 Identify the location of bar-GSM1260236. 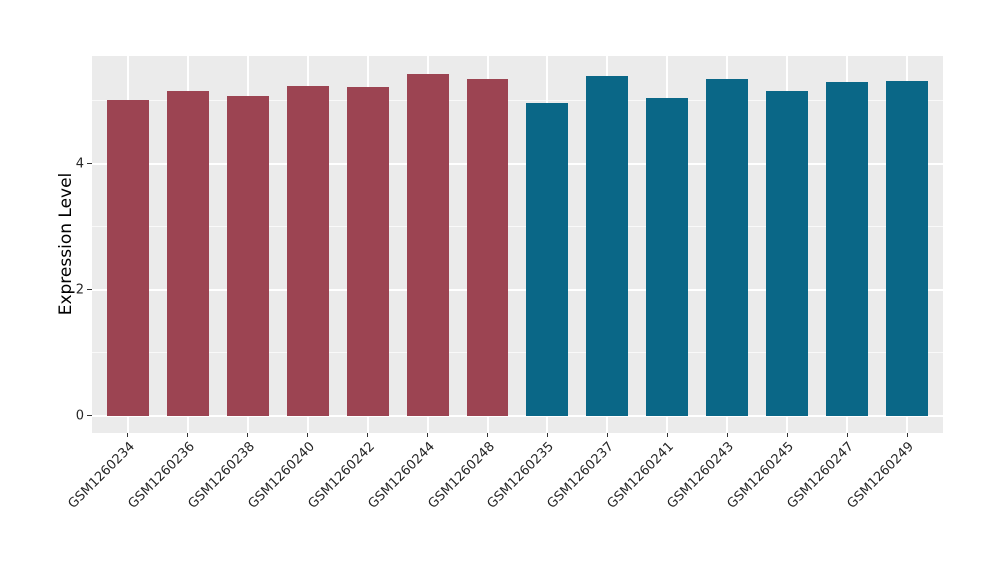
(187, 253).